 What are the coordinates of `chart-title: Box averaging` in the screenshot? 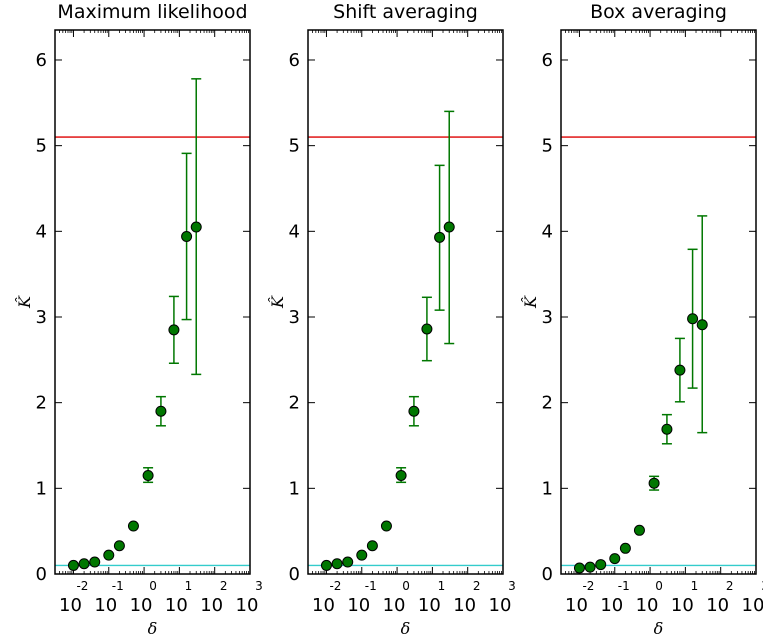 It's located at (658, 12).